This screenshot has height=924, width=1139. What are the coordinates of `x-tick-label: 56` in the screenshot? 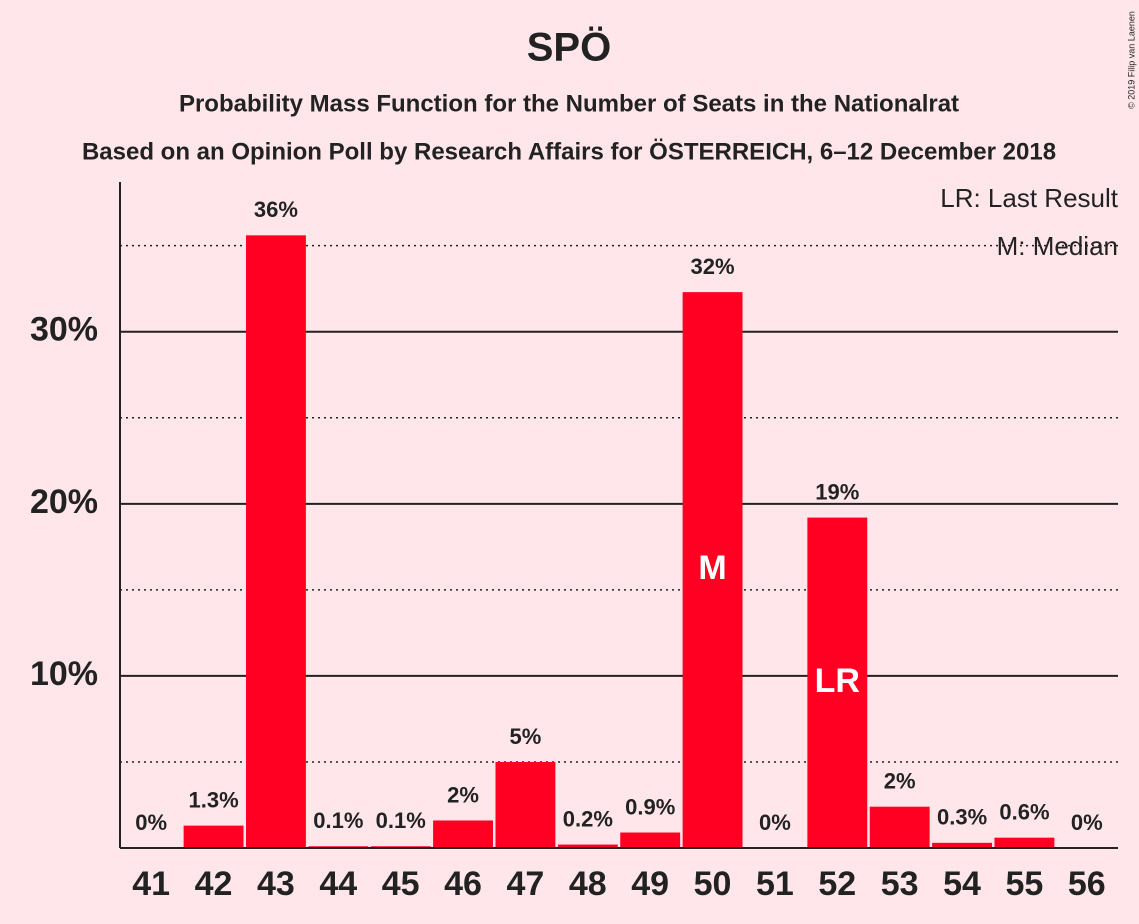 It's located at (1087, 884).